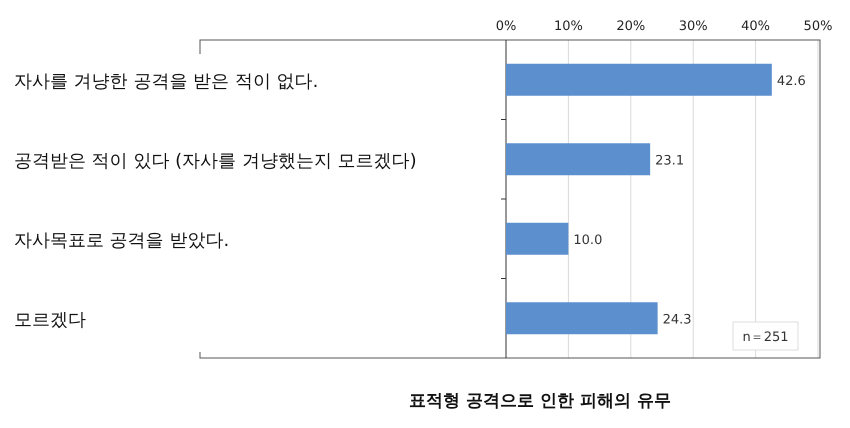 The image size is (850, 428). What do you see at coordinates (765, 337) in the screenshot?
I see `annotation: n＝251` at bounding box center [765, 337].